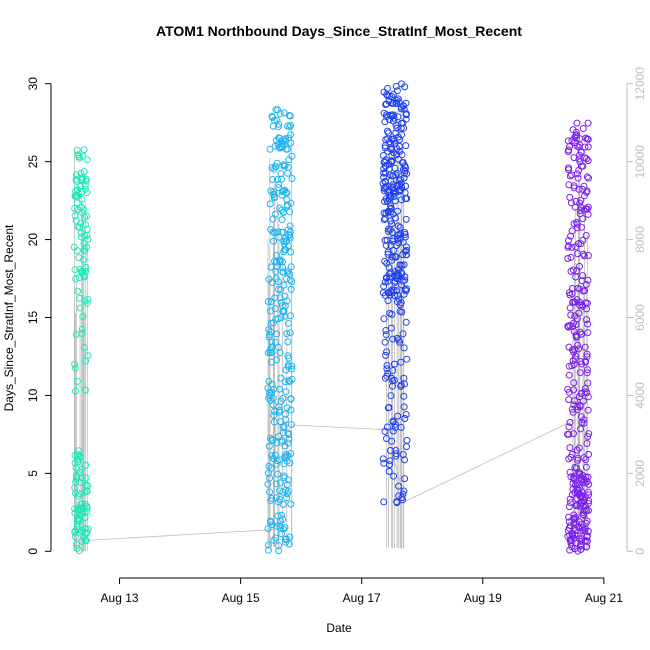  I want to click on x-tick-label: Aug 15, so click(241, 598).